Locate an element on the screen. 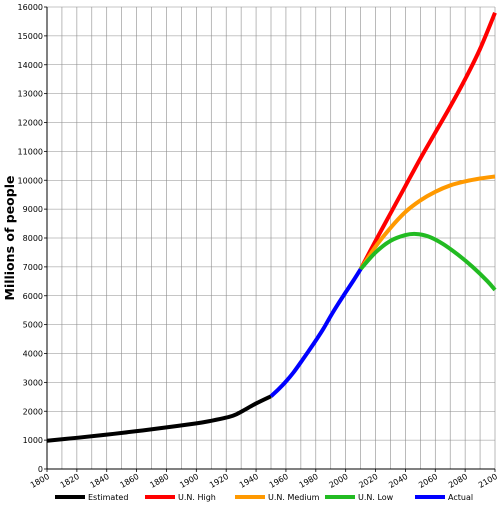  legend-item-estimated: Estimated is located at coordinates (91, 497).